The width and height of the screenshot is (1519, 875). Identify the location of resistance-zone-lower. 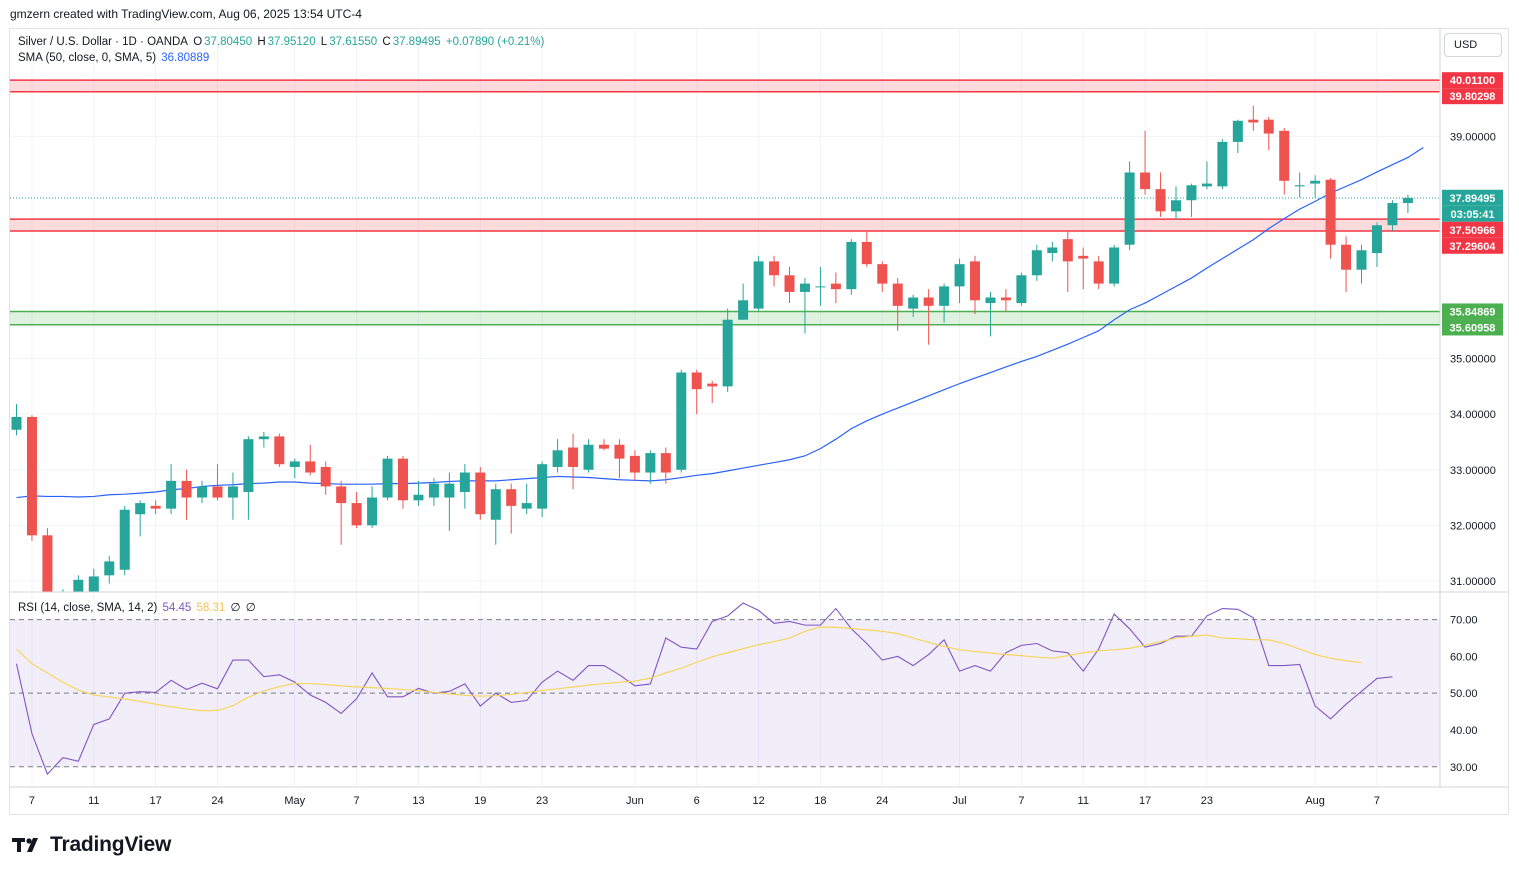
(725, 225).